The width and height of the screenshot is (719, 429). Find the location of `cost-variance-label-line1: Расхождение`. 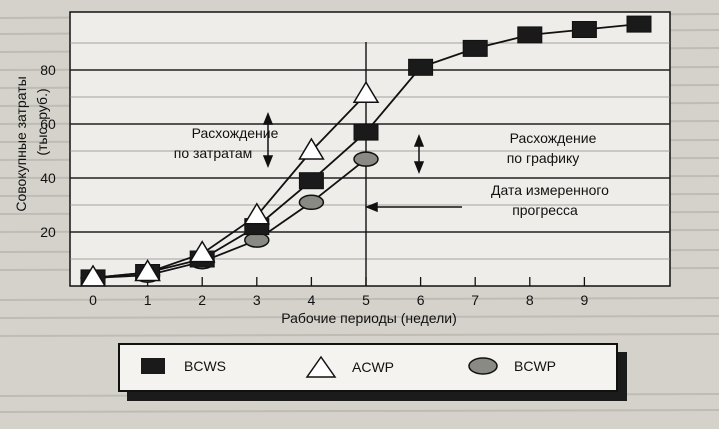

cost-variance-label-line1: Расхождение is located at coordinates (235, 133).